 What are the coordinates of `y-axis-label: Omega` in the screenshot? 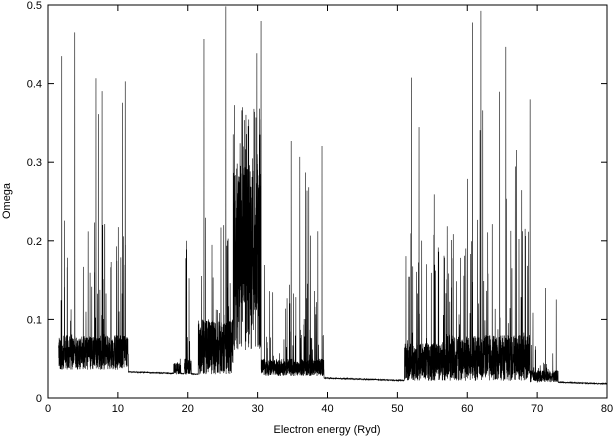 It's located at (7, 200).